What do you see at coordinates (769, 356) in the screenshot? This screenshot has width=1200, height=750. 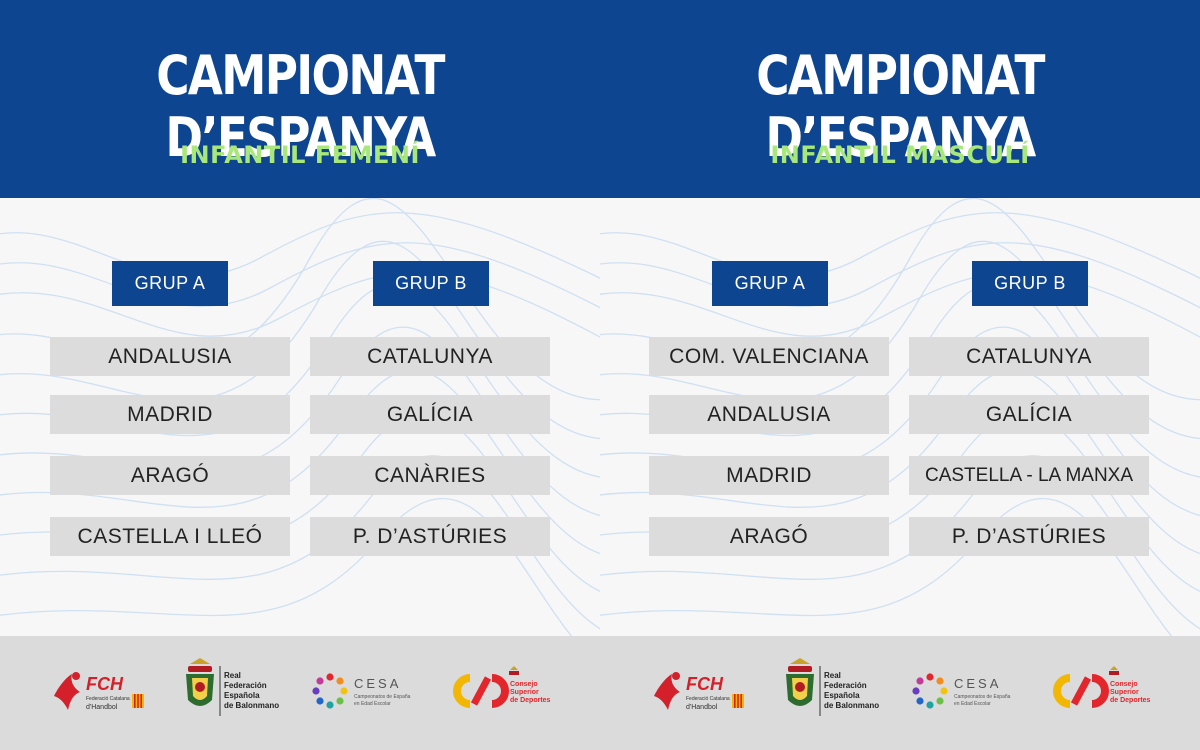 I see `team-cell: COM. VALENCIANA` at bounding box center [769, 356].